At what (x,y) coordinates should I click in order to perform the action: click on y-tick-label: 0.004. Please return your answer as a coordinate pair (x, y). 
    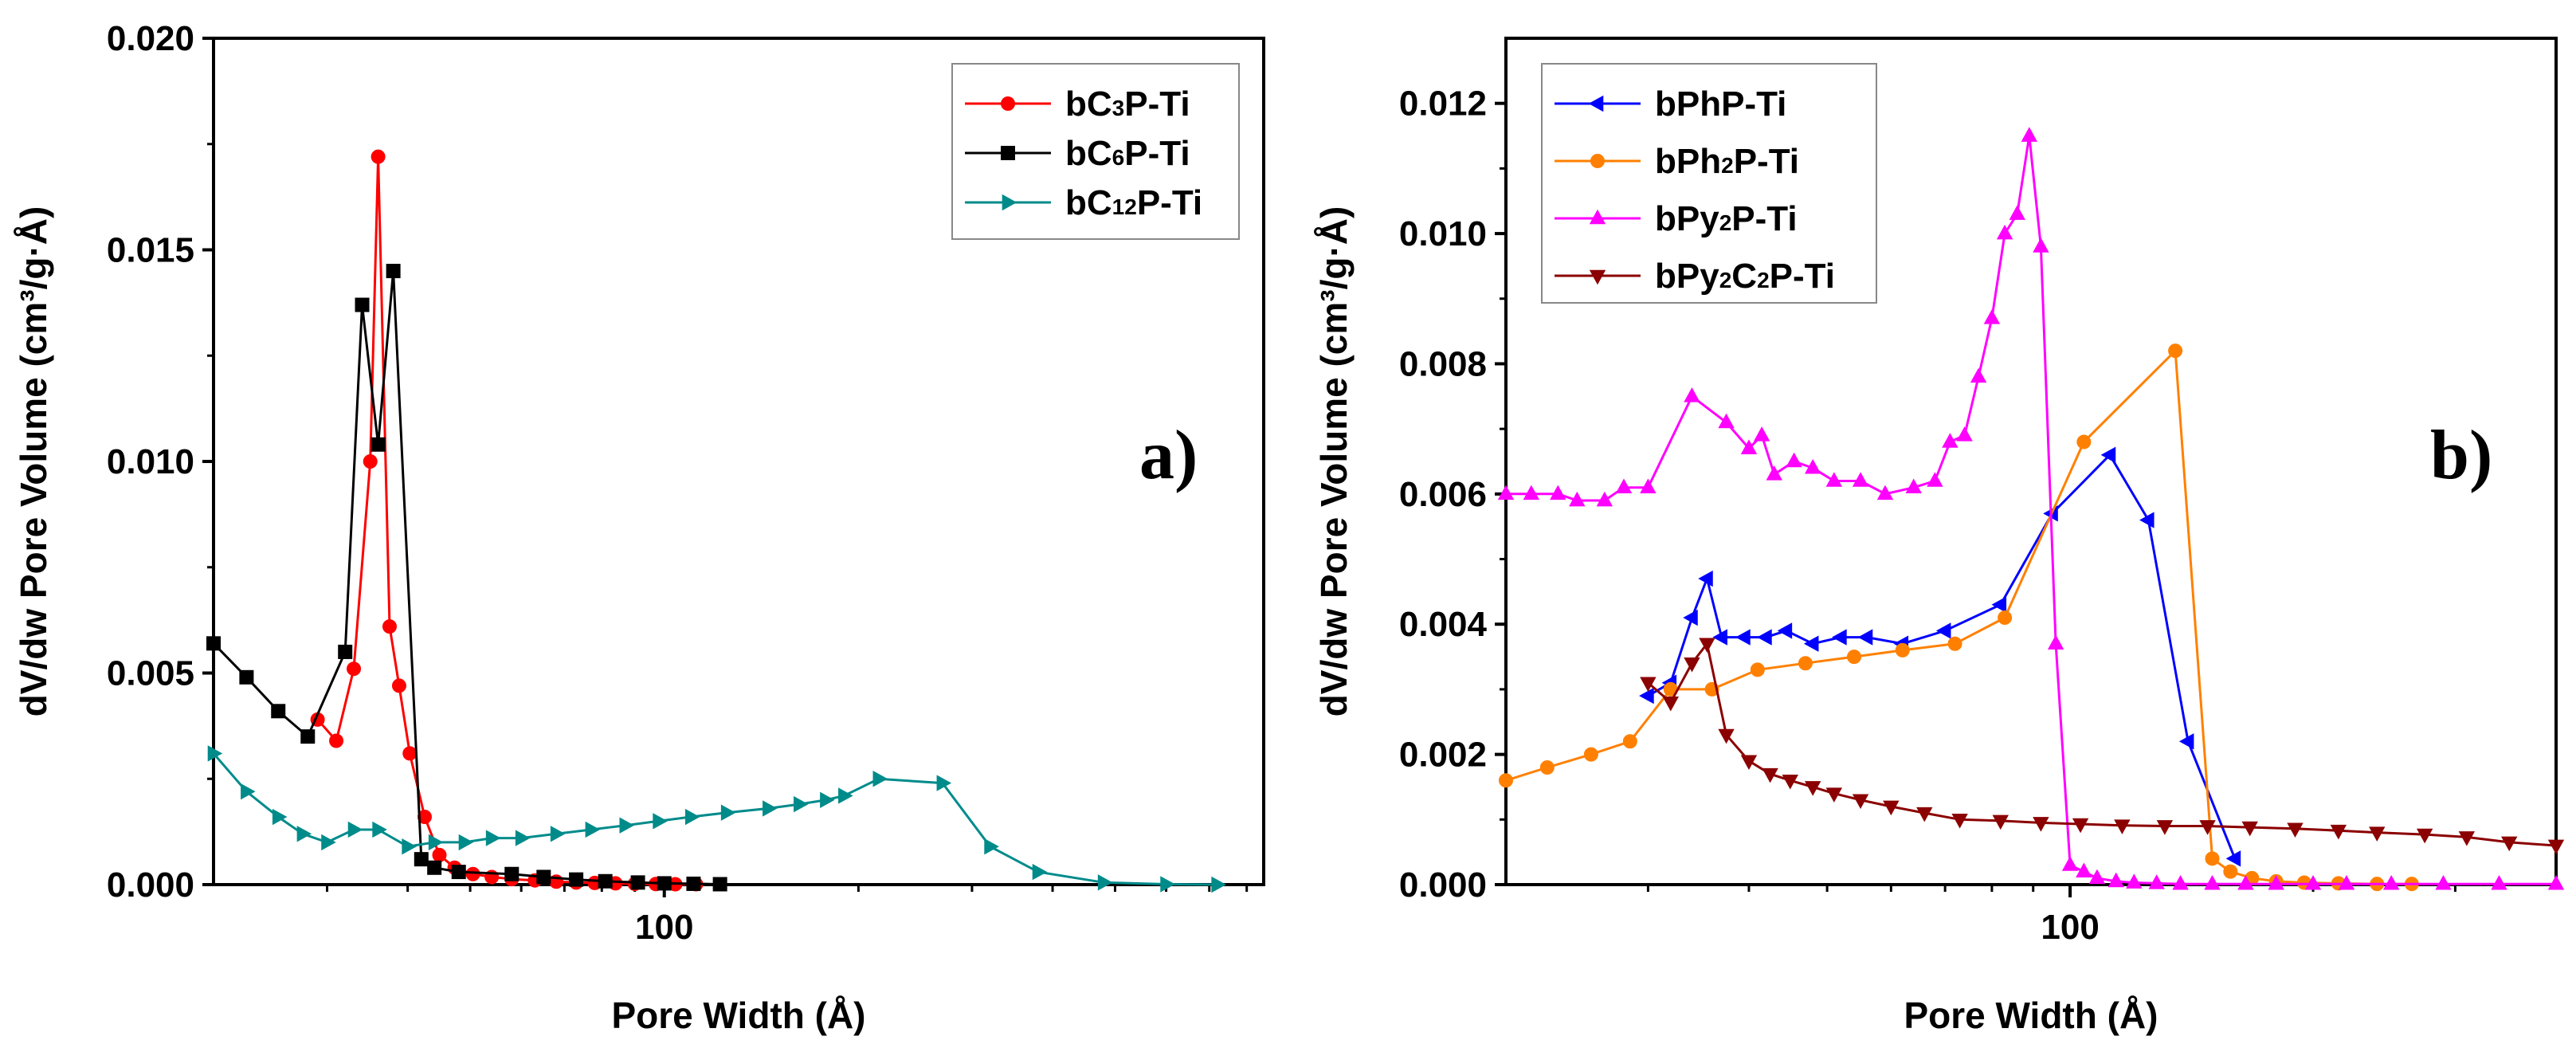
    Looking at the image, I should click on (1443, 624).